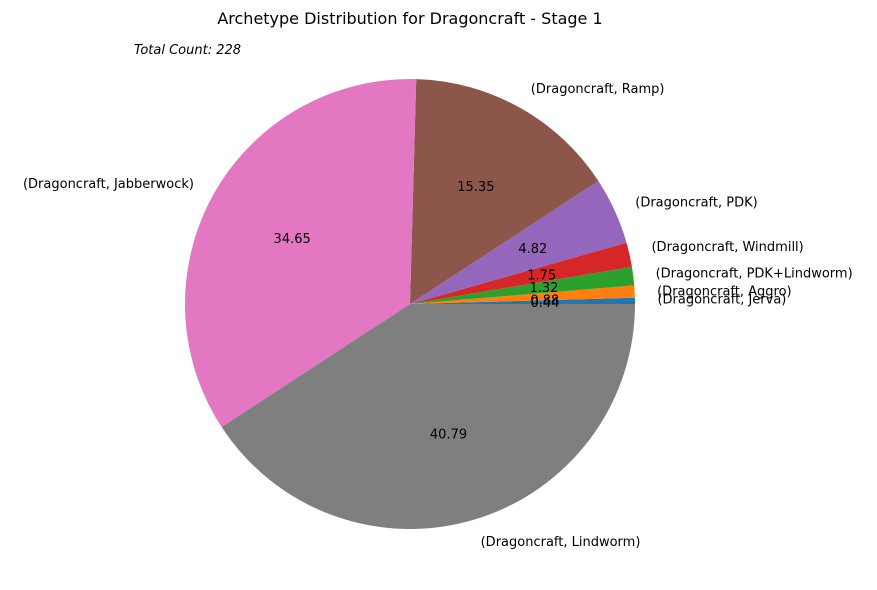  Describe the element at coordinates (292, 239) in the screenshot. I see `slice-percentage-label: 34.65` at that location.